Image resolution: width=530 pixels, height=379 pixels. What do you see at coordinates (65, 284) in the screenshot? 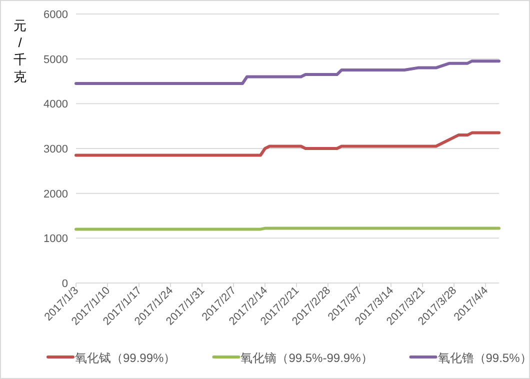
I see `y-tick-label: 0` at bounding box center [65, 284].